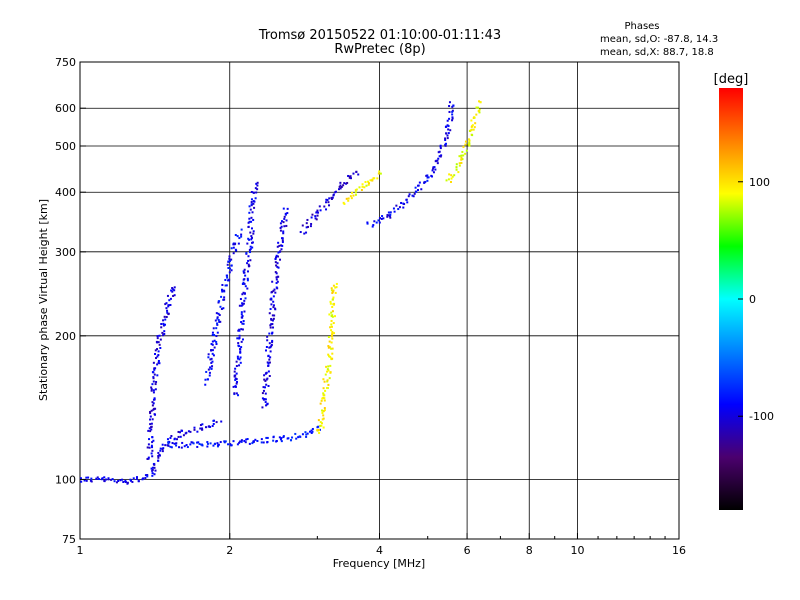 This screenshot has height=600, width=800. Describe the element at coordinates (657, 52) in the screenshot. I see `phase-stats-x: mean, sd,X: 88.7, 18.8` at that location.